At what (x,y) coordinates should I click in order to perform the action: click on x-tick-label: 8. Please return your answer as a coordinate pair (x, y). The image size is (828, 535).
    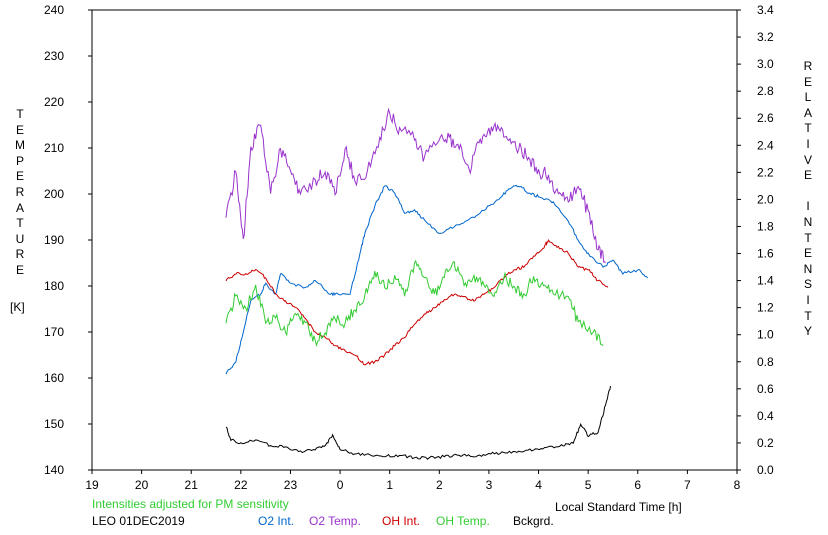
    Looking at the image, I should click on (737, 485).